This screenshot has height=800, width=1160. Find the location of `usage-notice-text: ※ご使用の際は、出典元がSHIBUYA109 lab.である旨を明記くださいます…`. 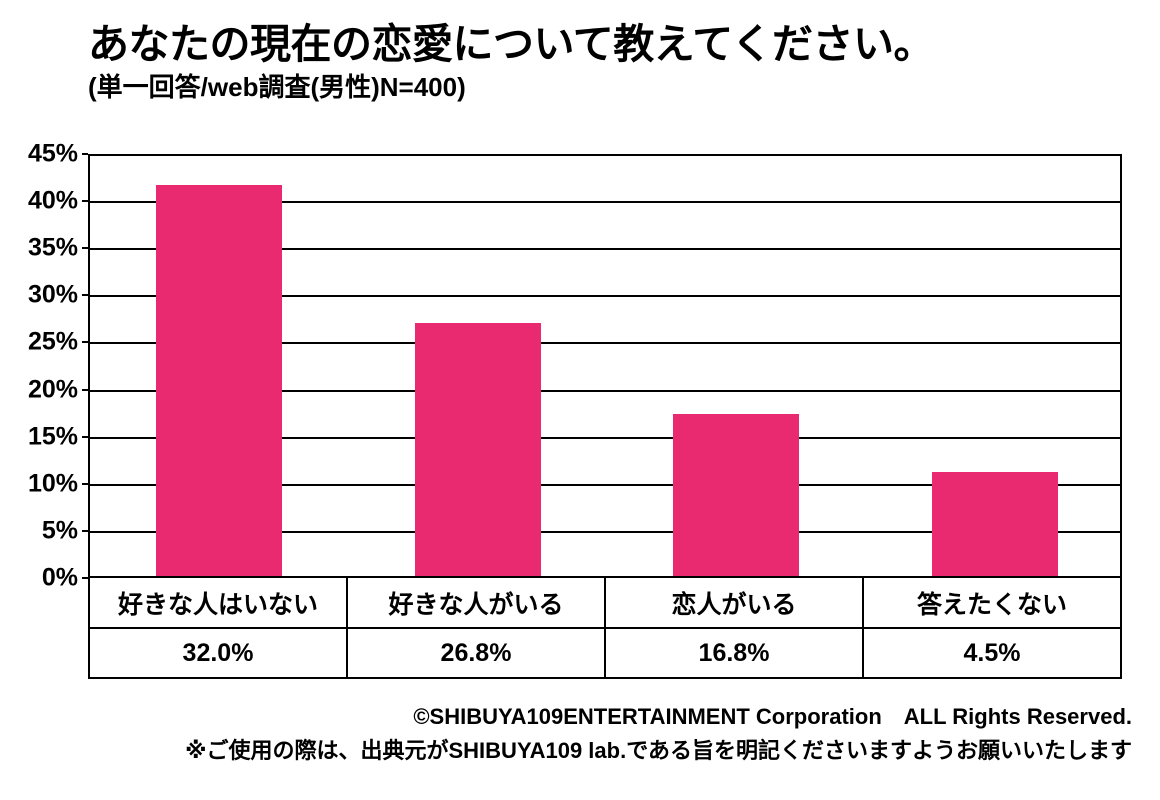

usage-notice-text: ※ご使用の際は、出典元がSHIBUYA109 lab.である旨を明記くださいます… is located at coordinates (658, 751).